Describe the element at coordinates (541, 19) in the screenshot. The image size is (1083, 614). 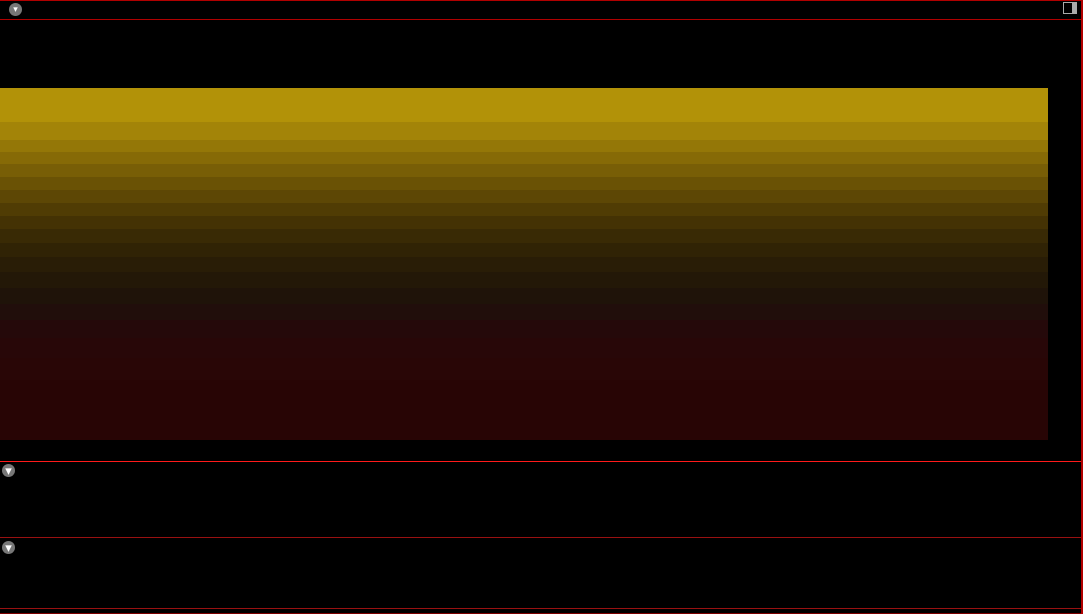
I see `titlebar-separator` at that location.